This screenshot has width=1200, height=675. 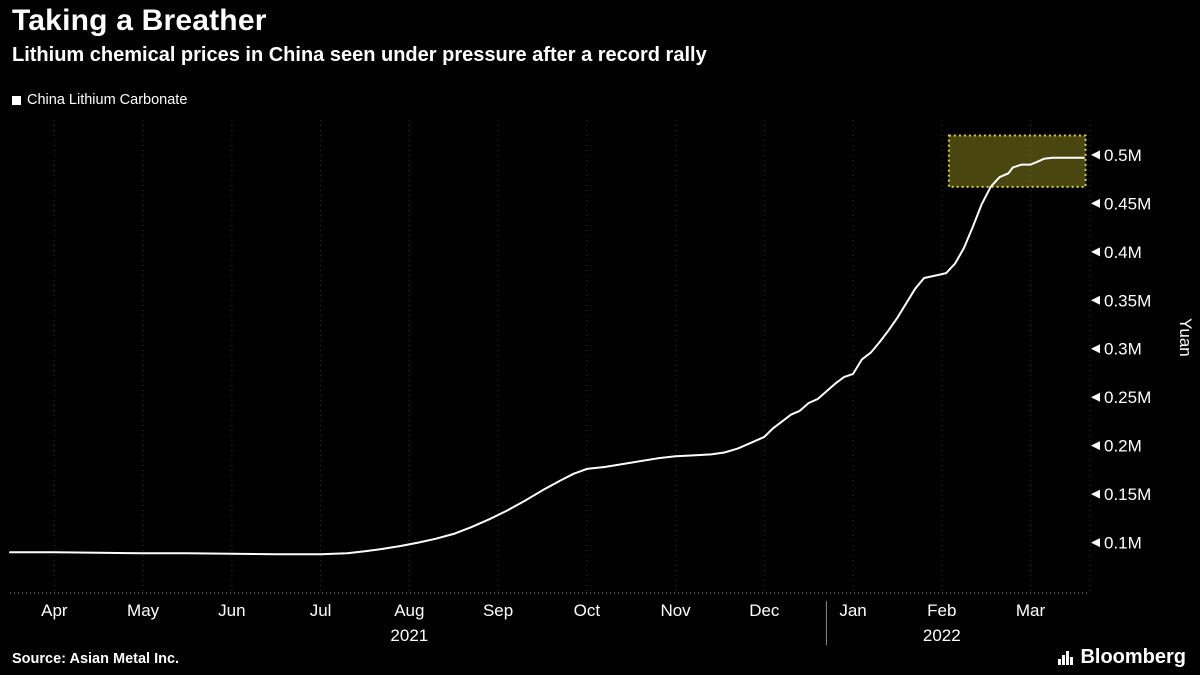 I want to click on y-axis-title: Yuan, so click(x=1185, y=337).